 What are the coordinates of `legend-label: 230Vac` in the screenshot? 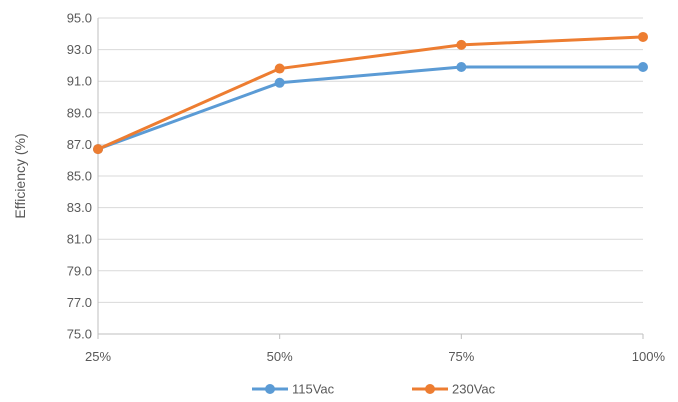 It's located at (474, 389).